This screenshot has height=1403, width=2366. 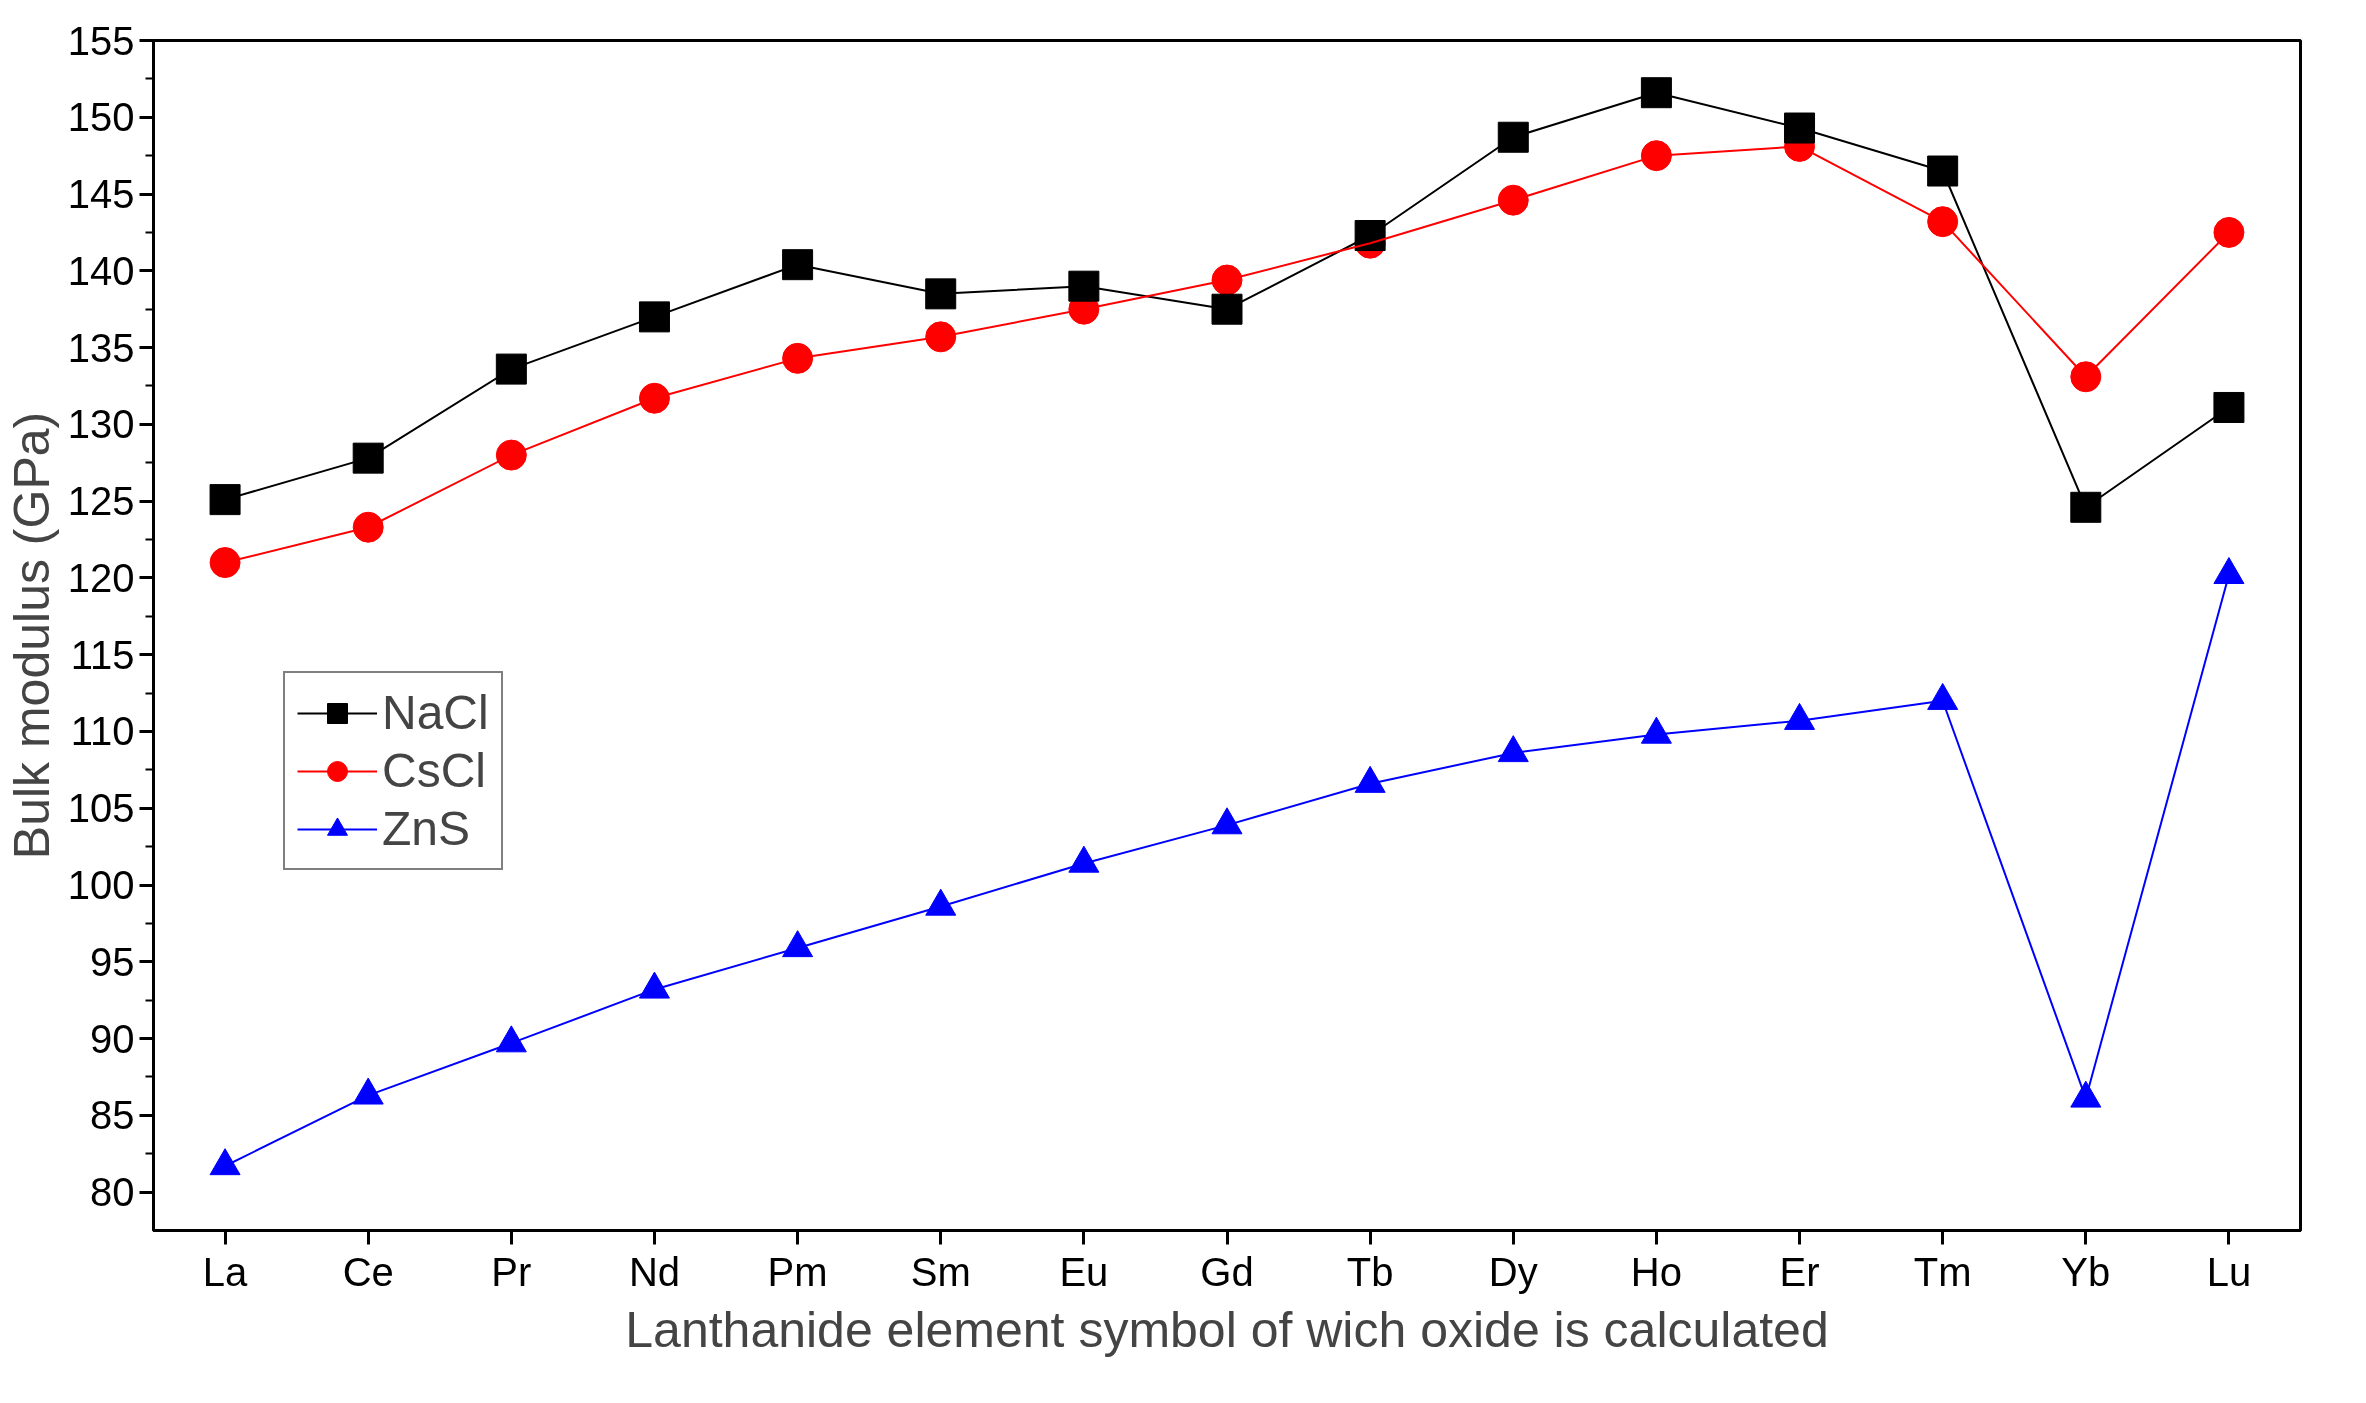 What do you see at coordinates (1084, 1271) in the screenshot?
I see `x-tick-label: Eu` at bounding box center [1084, 1271].